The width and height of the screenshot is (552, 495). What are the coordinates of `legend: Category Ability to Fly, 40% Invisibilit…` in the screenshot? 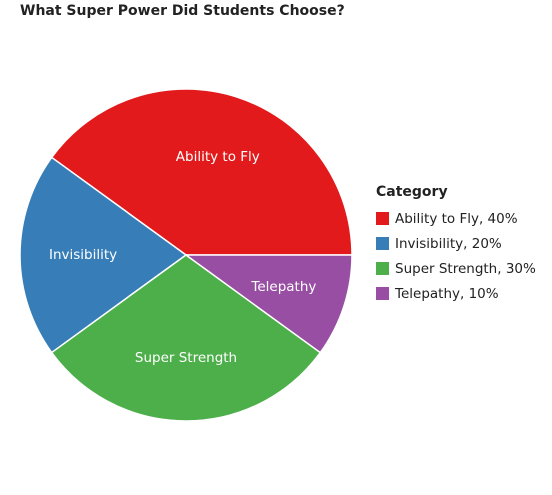 It's located at (456, 245).